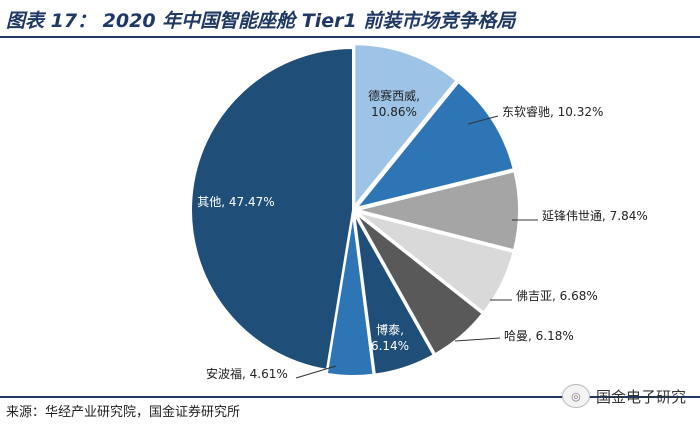  What do you see at coordinates (350, 397) in the screenshot?
I see `source-divider` at bounding box center [350, 397].